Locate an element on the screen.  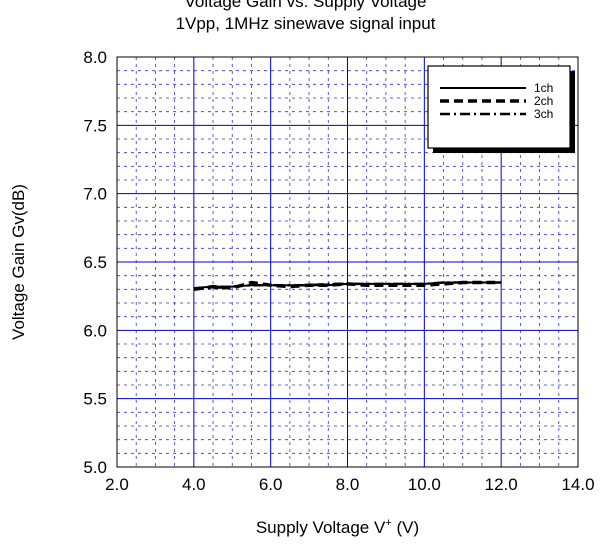
series-line-2ch is located at coordinates (347, 286).